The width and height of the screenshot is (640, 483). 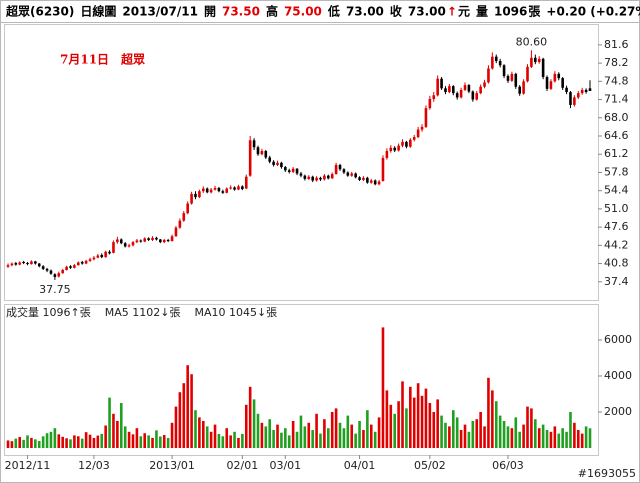 What do you see at coordinates (102, 59) in the screenshot?
I see `chart-title: 7月11日 超眾` at bounding box center [102, 59].